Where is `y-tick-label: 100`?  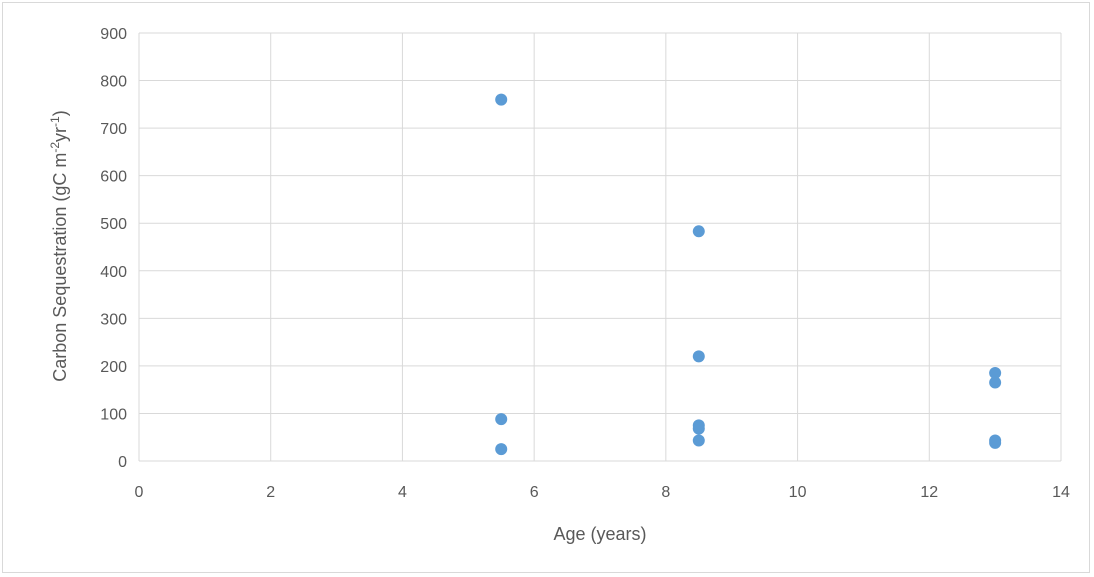 y-tick-label: 100 is located at coordinates (113, 414).